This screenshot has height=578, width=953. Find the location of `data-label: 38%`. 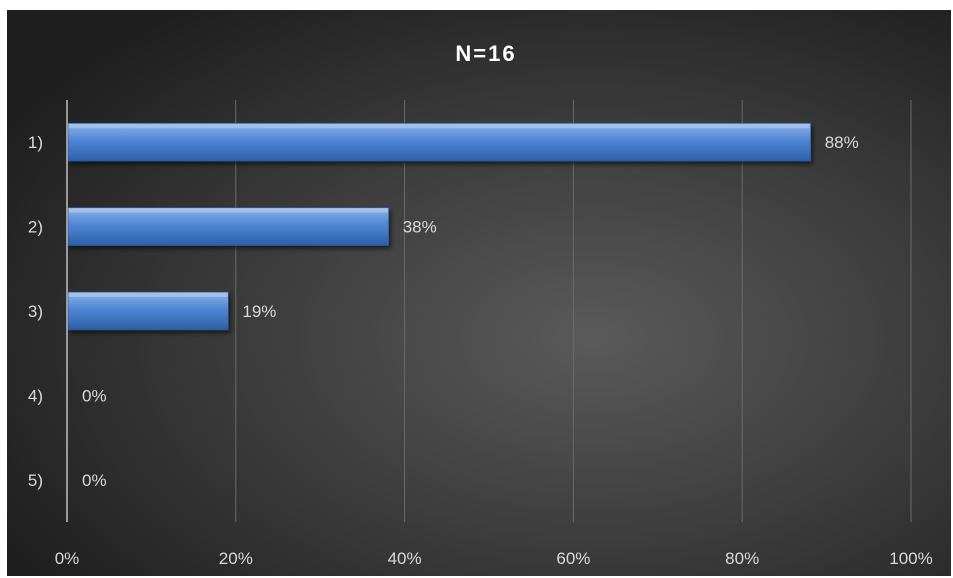

data-label: 38% is located at coordinates (420, 227).